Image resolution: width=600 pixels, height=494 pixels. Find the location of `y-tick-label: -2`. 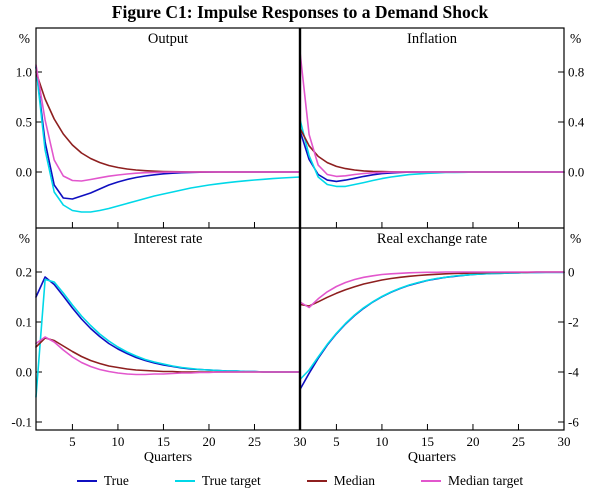

y-tick-label: -2 is located at coordinates (573, 322).